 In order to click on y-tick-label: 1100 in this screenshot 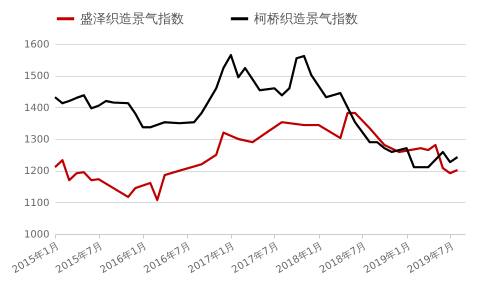, I will do `click(37, 203)`.